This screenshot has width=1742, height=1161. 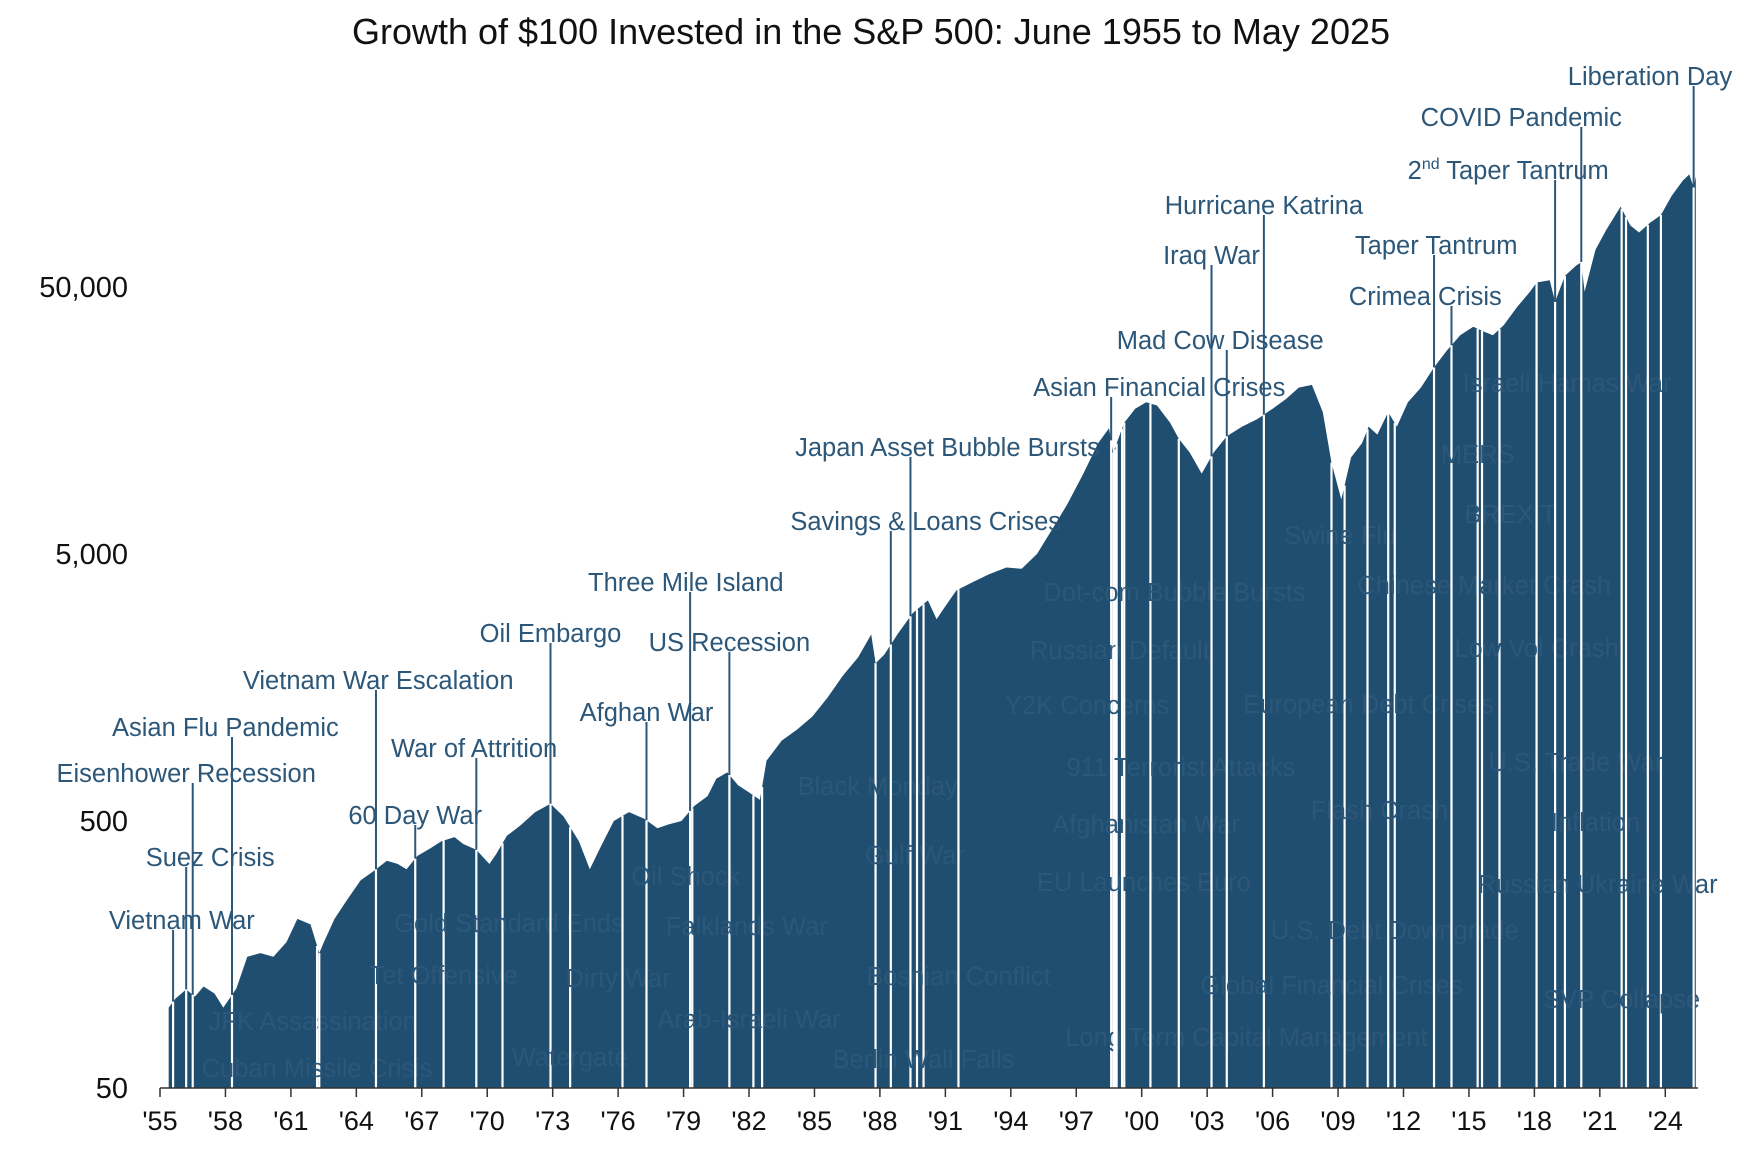 I want to click on event-annotation: Flash Crash, so click(x=1379, y=758).